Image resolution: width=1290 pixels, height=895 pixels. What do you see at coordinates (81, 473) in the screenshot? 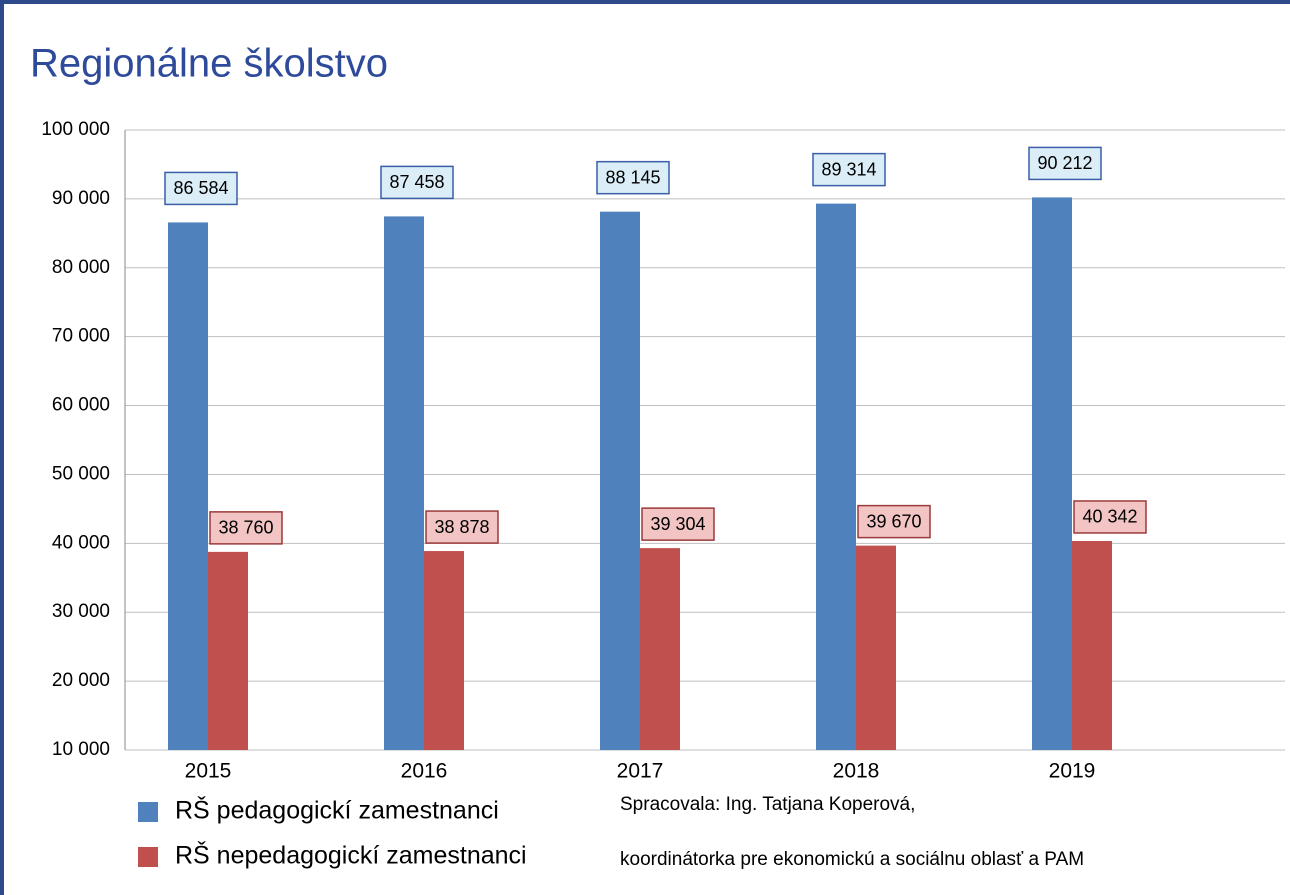
I see `y-tick-label: 50 000` at bounding box center [81, 473].